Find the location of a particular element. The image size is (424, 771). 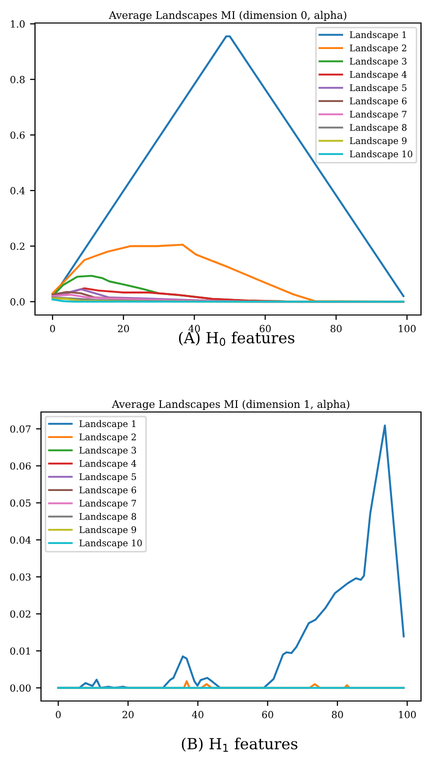

y-tick-label: 0.8 is located at coordinates (17, 80).